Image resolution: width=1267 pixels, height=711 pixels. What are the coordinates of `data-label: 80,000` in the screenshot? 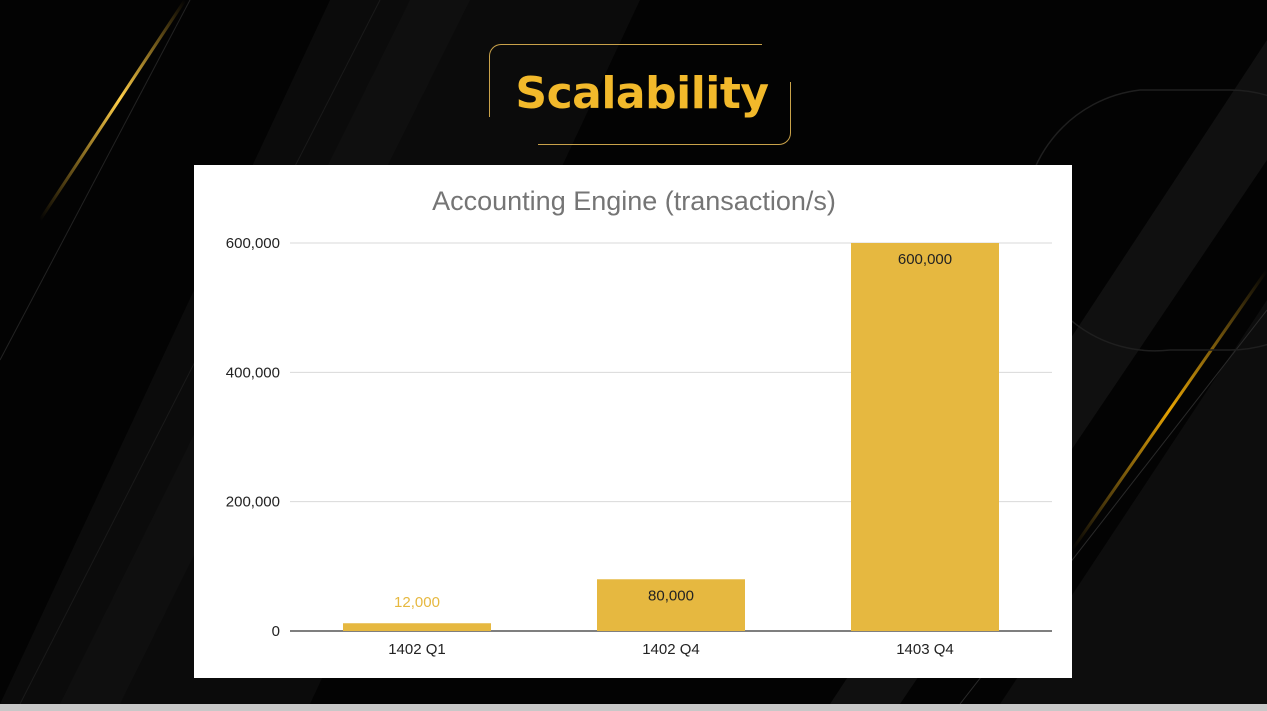 It's located at (671, 595).